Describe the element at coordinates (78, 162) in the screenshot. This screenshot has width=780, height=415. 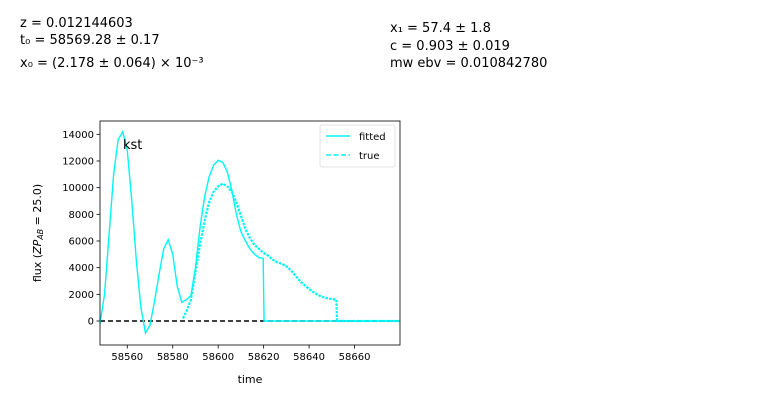
I see `y-tick-label-12000: 12000` at that location.